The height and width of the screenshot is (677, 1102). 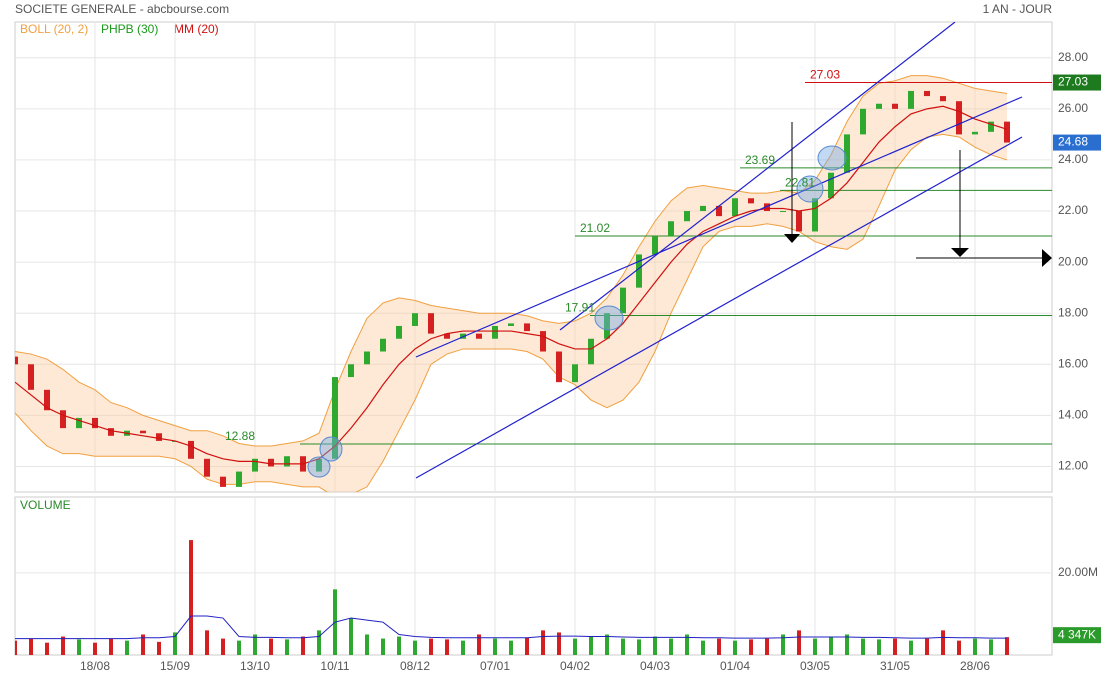 I want to click on y-tick-label: 24.00, so click(x=1073, y=159).